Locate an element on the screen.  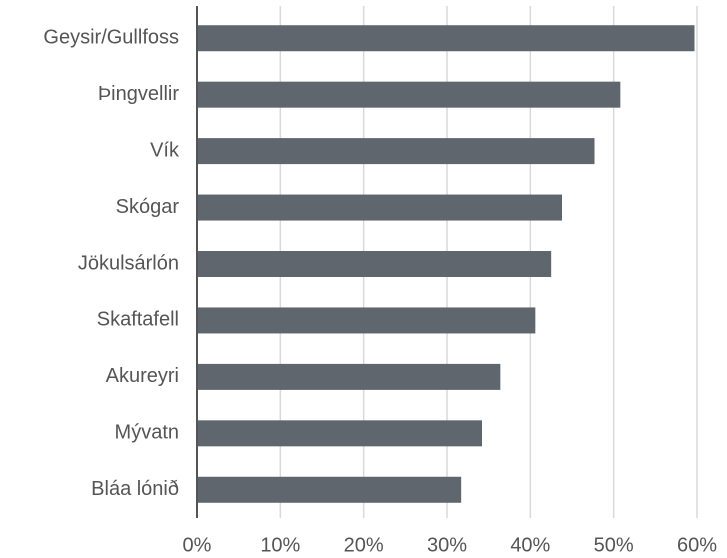
x-tick-label: 50% is located at coordinates (614, 545).